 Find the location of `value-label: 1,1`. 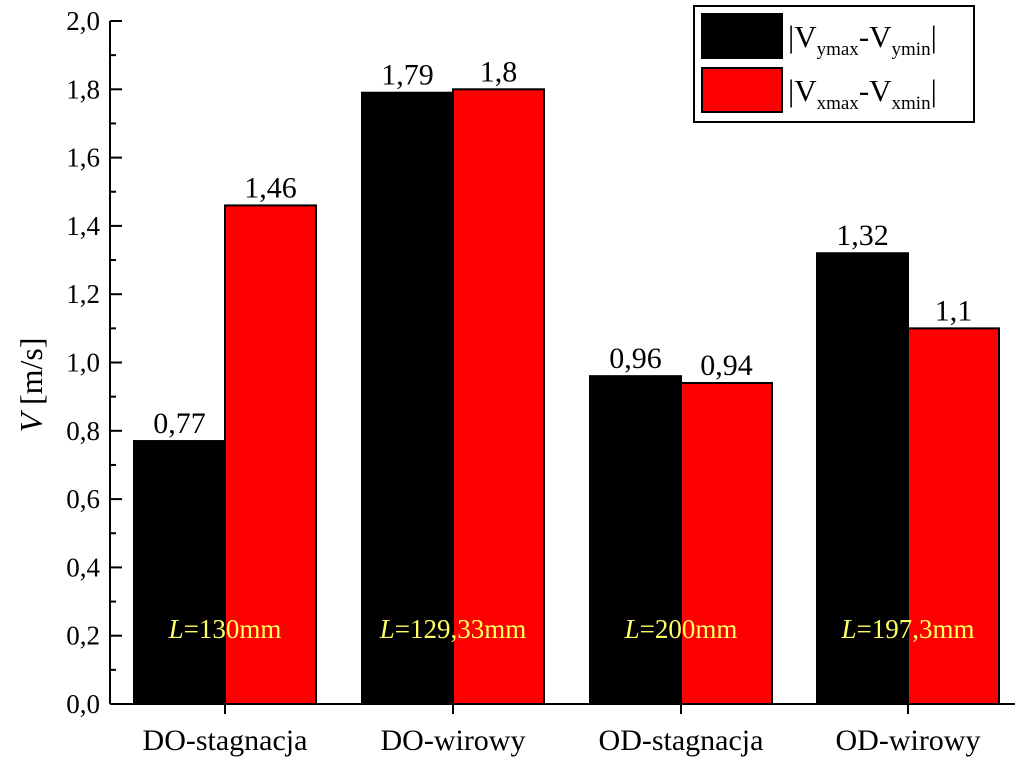

value-label: 1,1 is located at coordinates (954, 310).